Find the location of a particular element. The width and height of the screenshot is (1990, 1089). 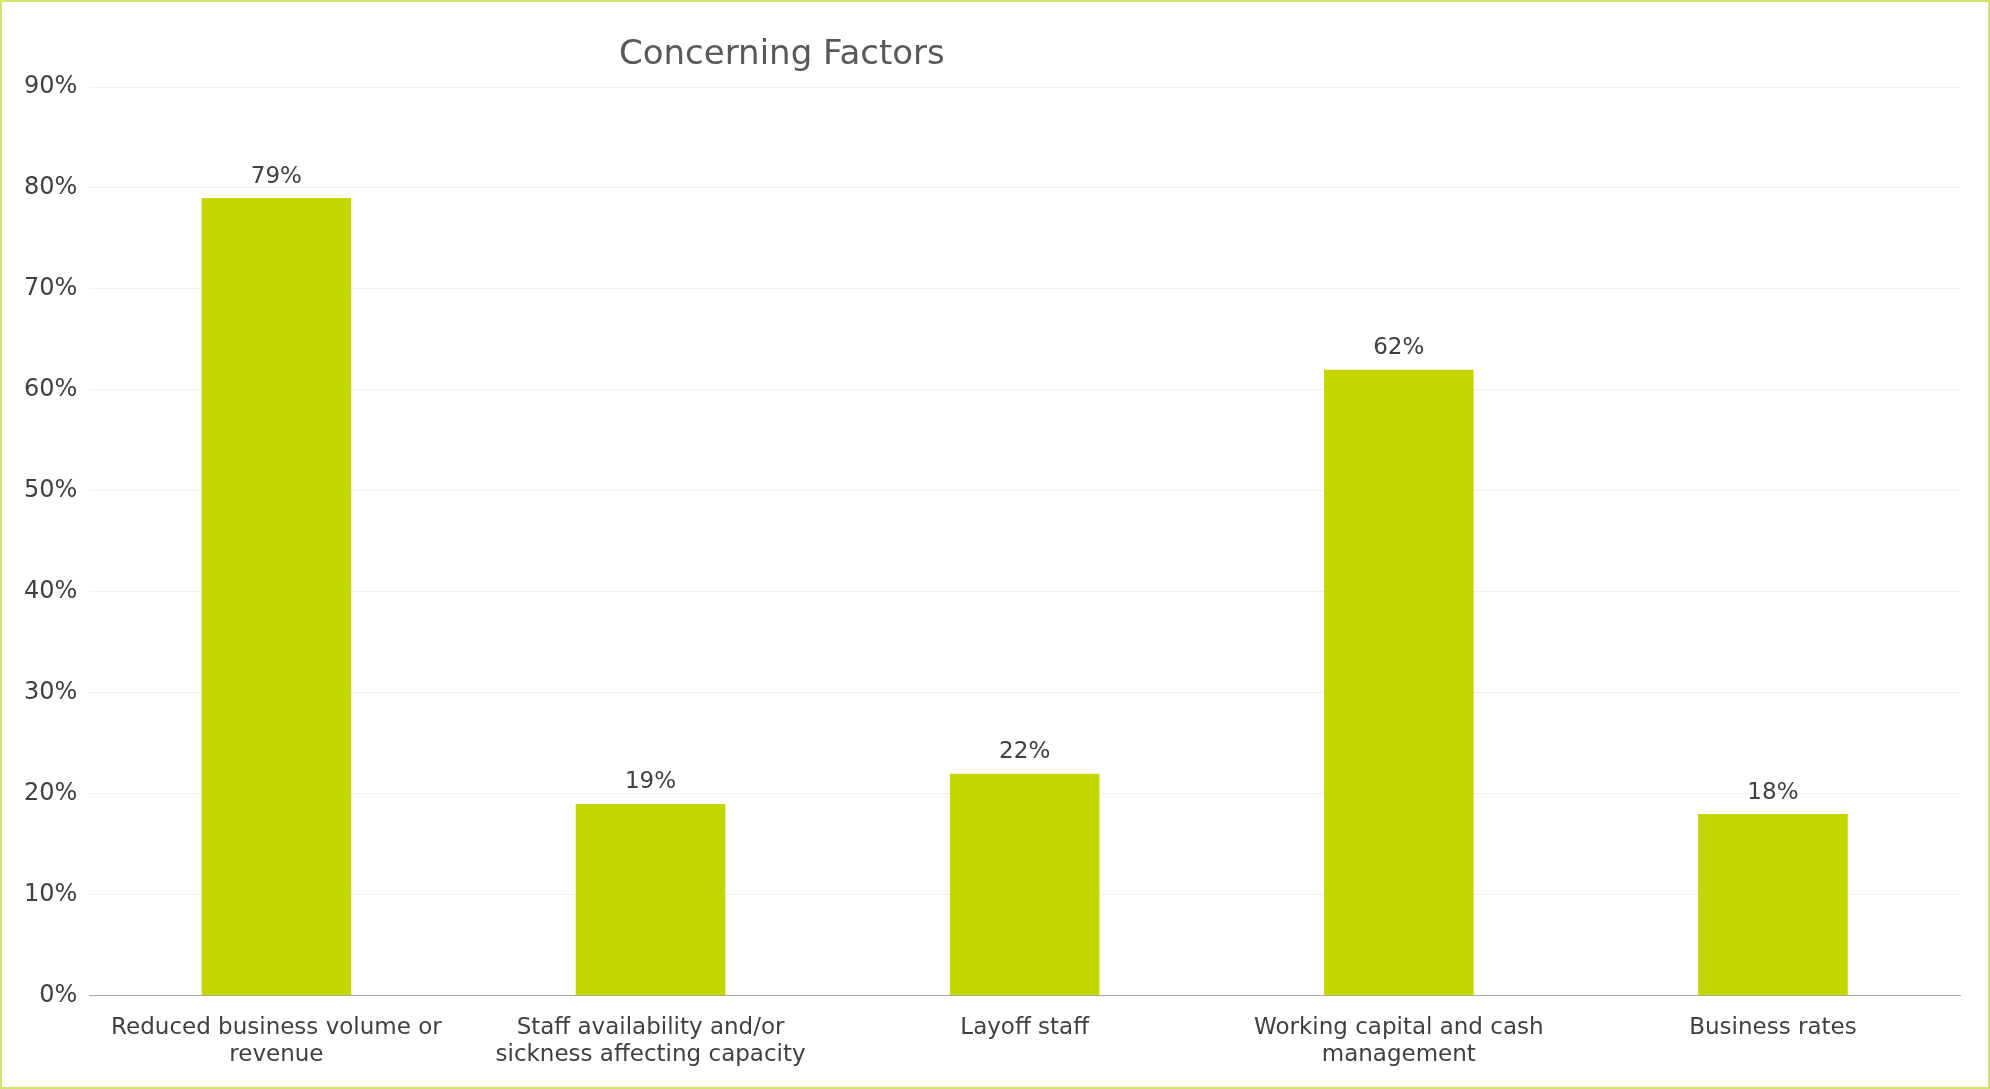

x-tick-label: Staff availability and/or sickness affecting capacity is located at coordinates (650, 1039).